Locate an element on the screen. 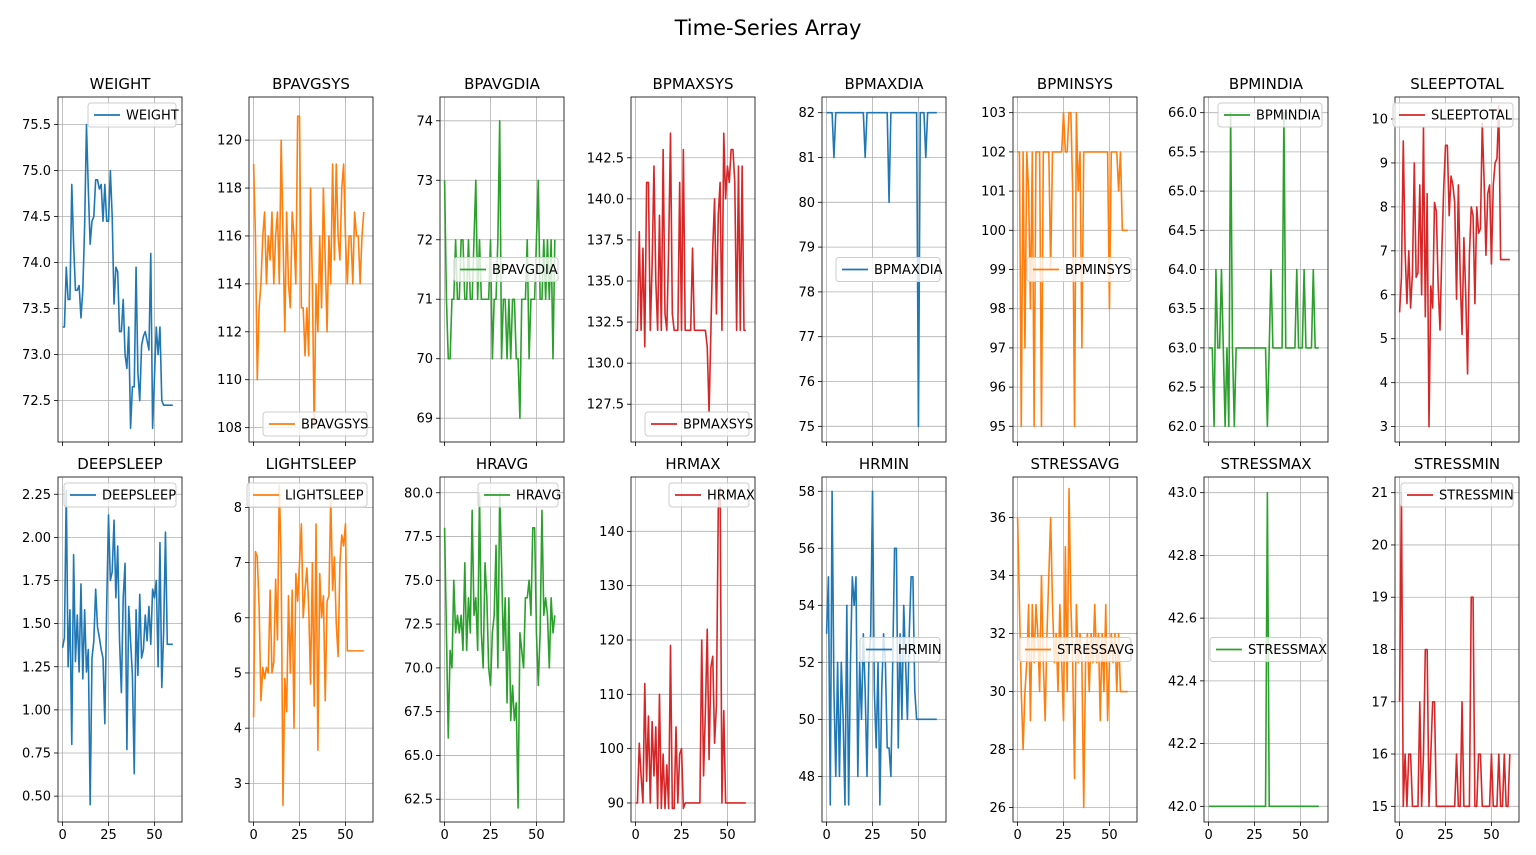  subplot-bpminsys: BPMINSYS 95 96 97 98 99 100 101 102 103 BPMINSYS is located at coordinates (1059, 260).